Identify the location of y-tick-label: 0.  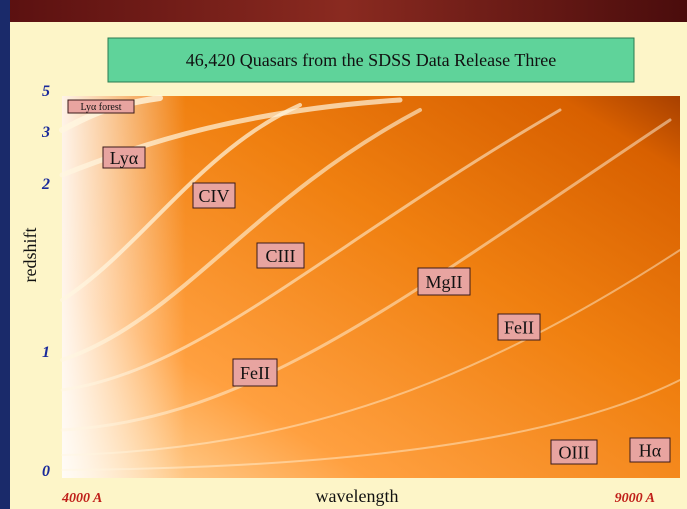
(46, 471).